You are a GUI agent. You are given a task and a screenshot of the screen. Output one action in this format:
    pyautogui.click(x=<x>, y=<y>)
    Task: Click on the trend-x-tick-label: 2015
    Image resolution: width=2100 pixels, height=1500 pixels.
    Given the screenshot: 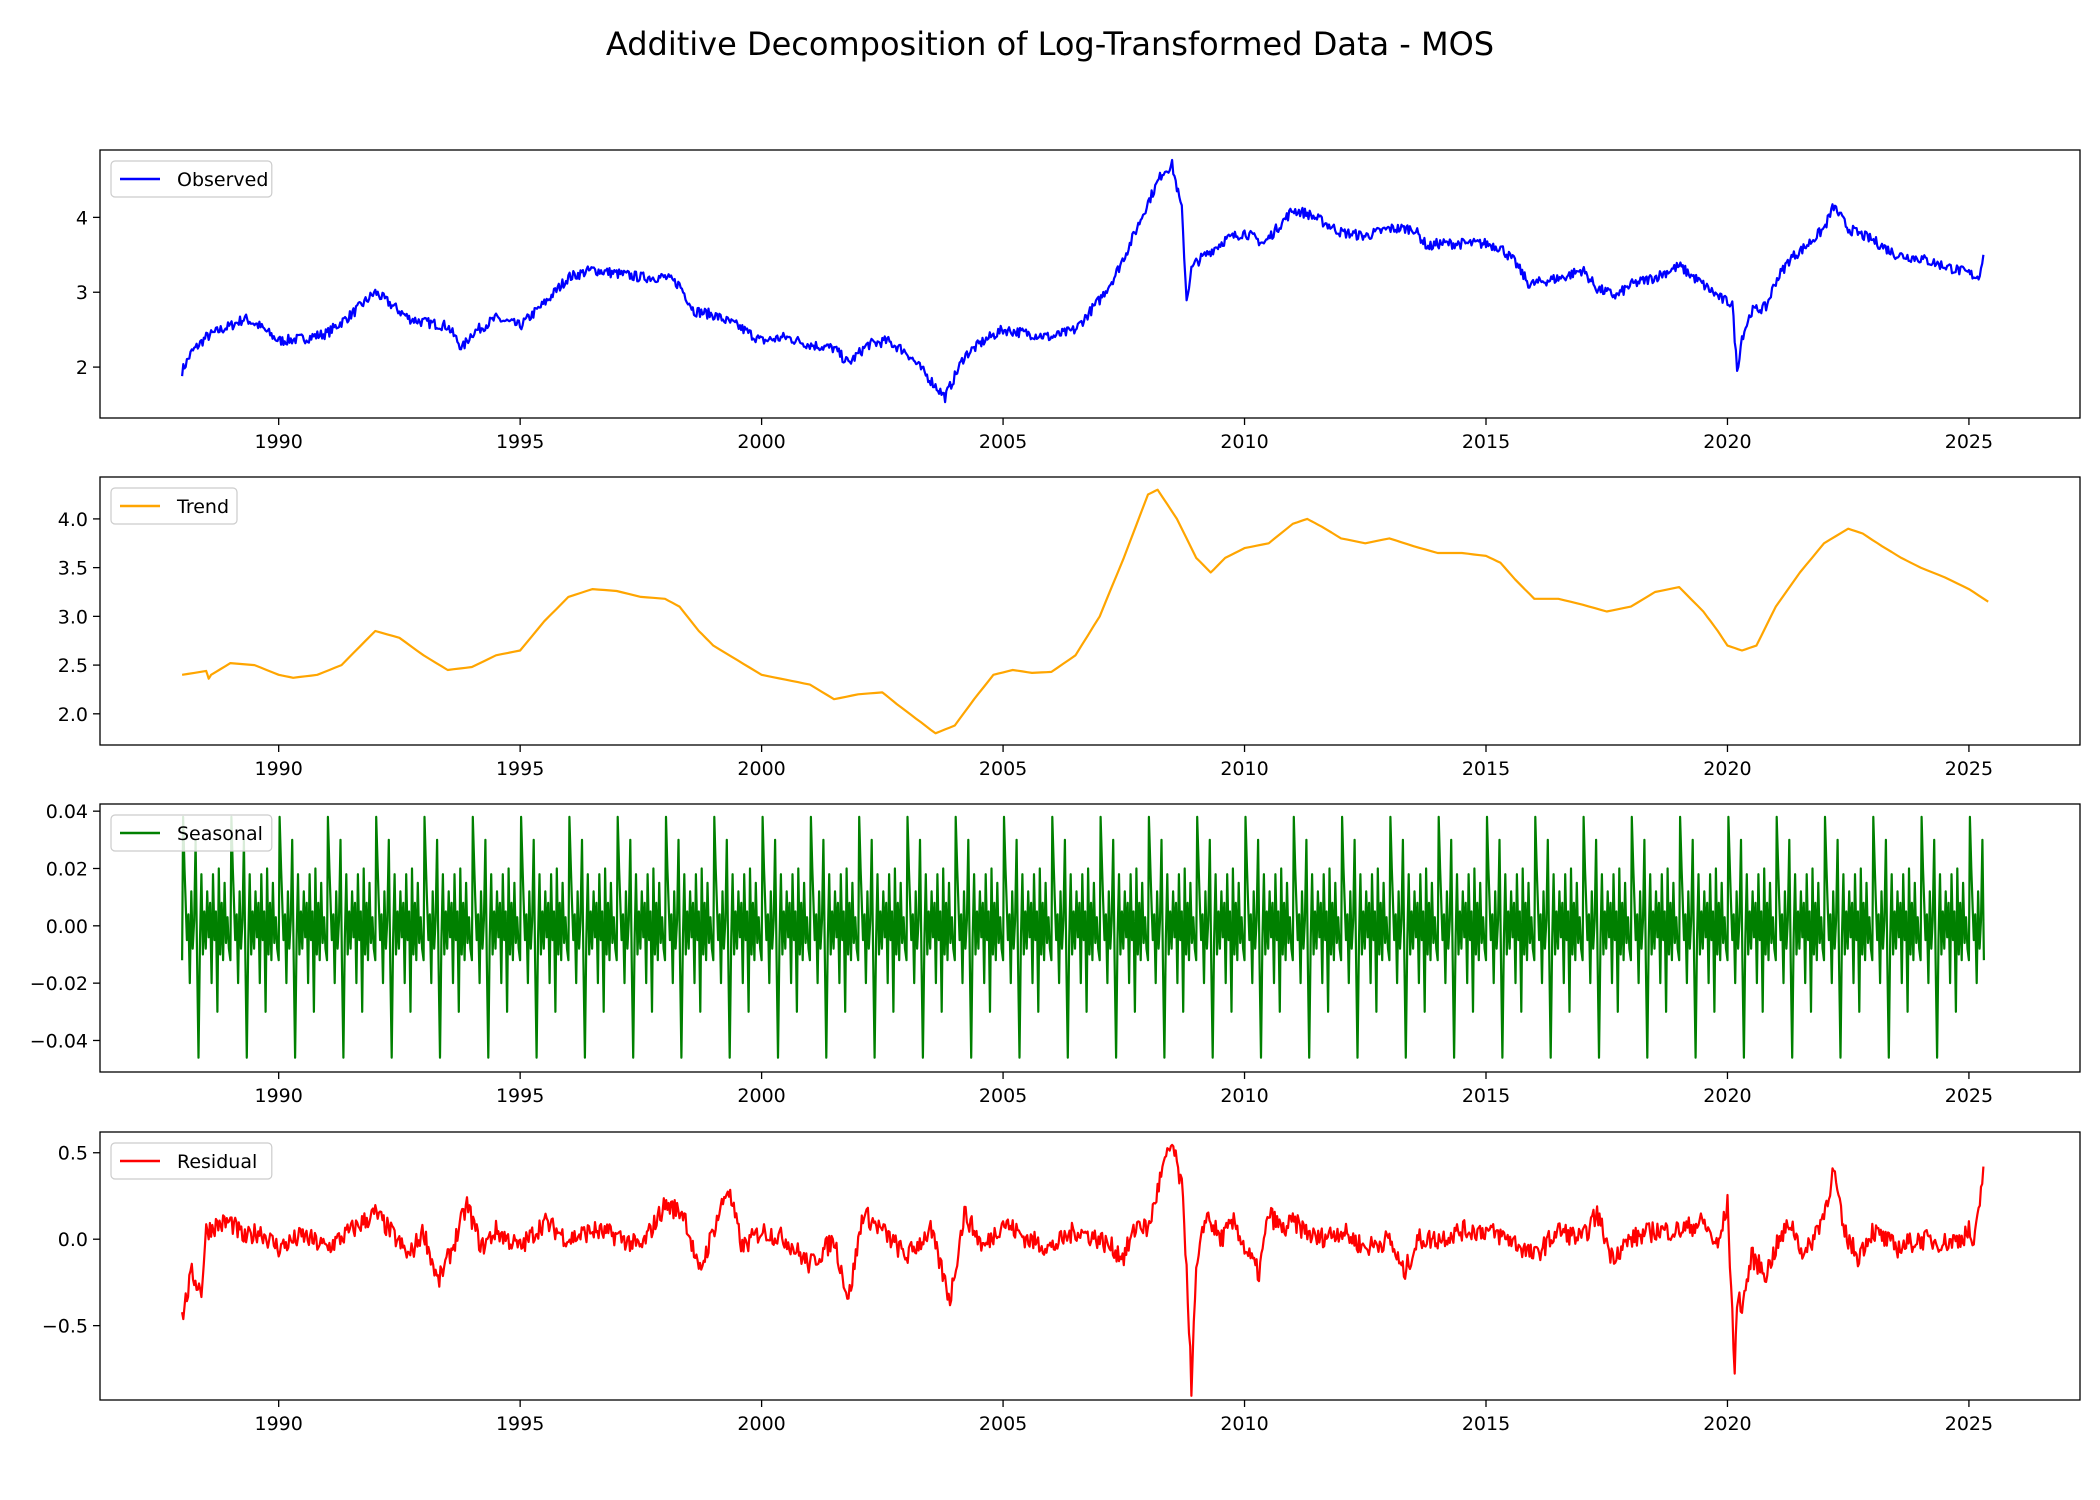 What is the action you would take?
    pyautogui.click(x=1486, y=769)
    